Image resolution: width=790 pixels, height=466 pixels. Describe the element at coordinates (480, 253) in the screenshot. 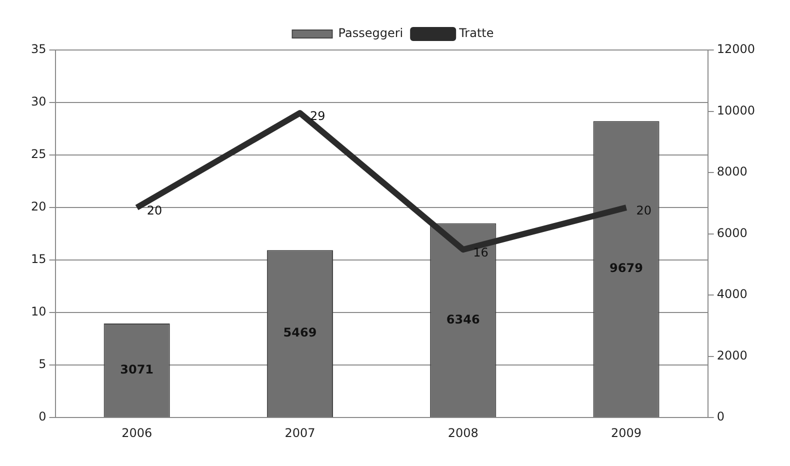

I see `data-label: 16` at that location.